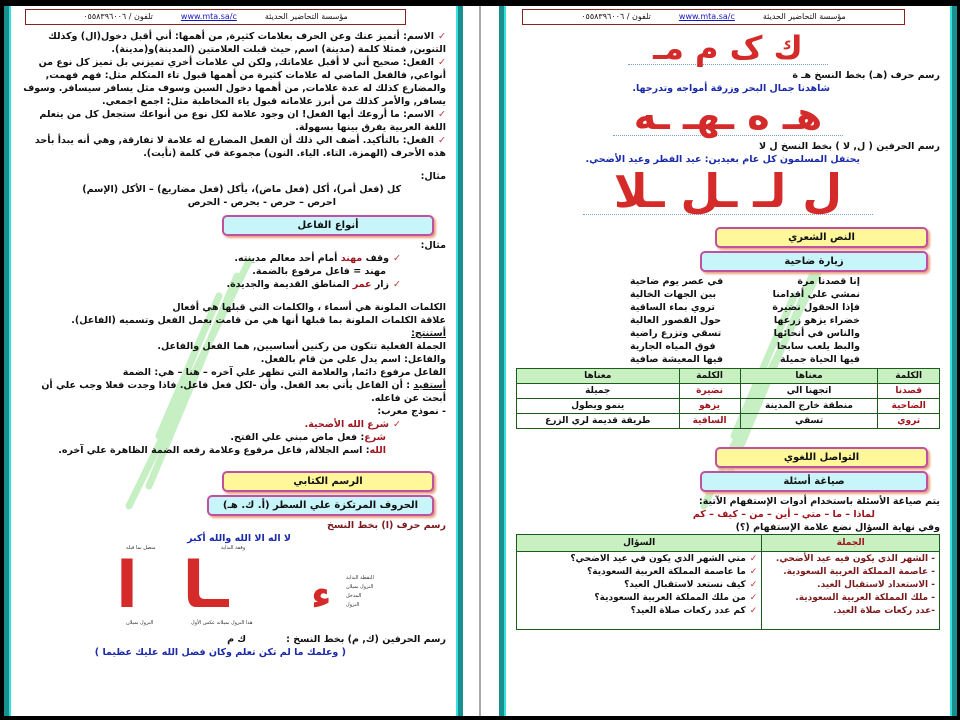  What do you see at coordinates (328, 481) in the screenshot?
I see `section-title: الرسم الكتابي` at bounding box center [328, 481].